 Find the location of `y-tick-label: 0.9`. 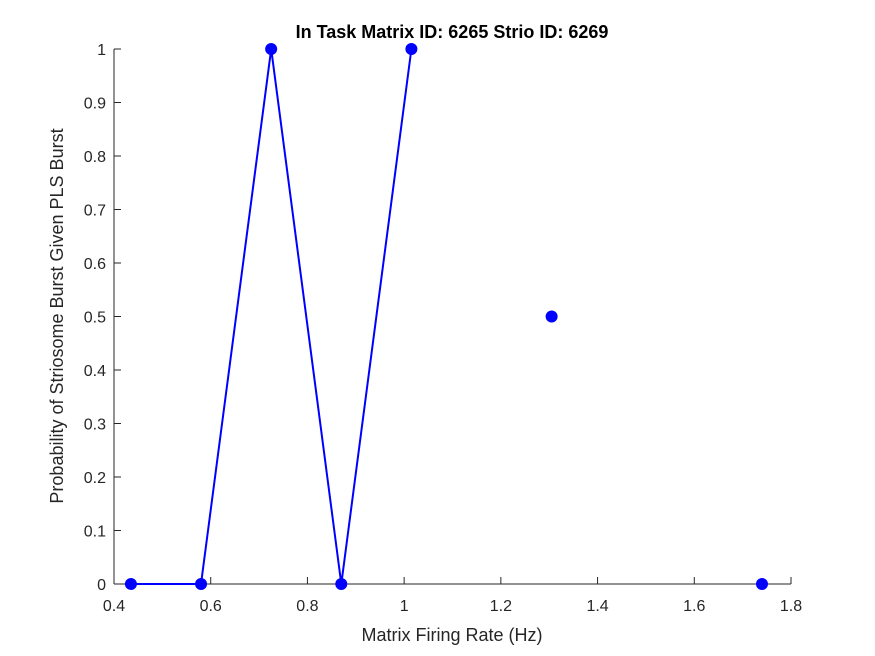

y-tick-label: 0.9 is located at coordinates (95, 104).